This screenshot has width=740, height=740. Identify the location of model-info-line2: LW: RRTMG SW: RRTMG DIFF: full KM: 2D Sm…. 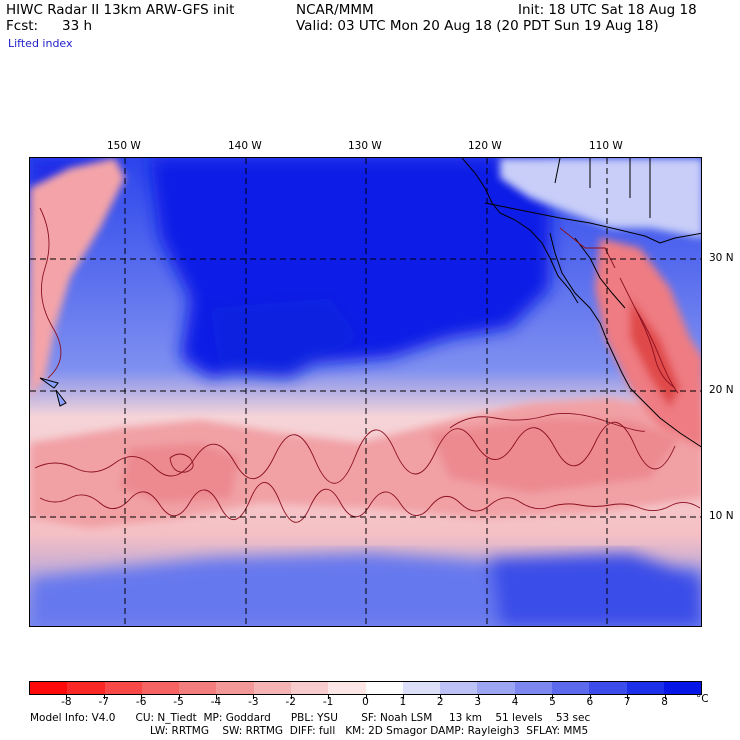
(369, 731).